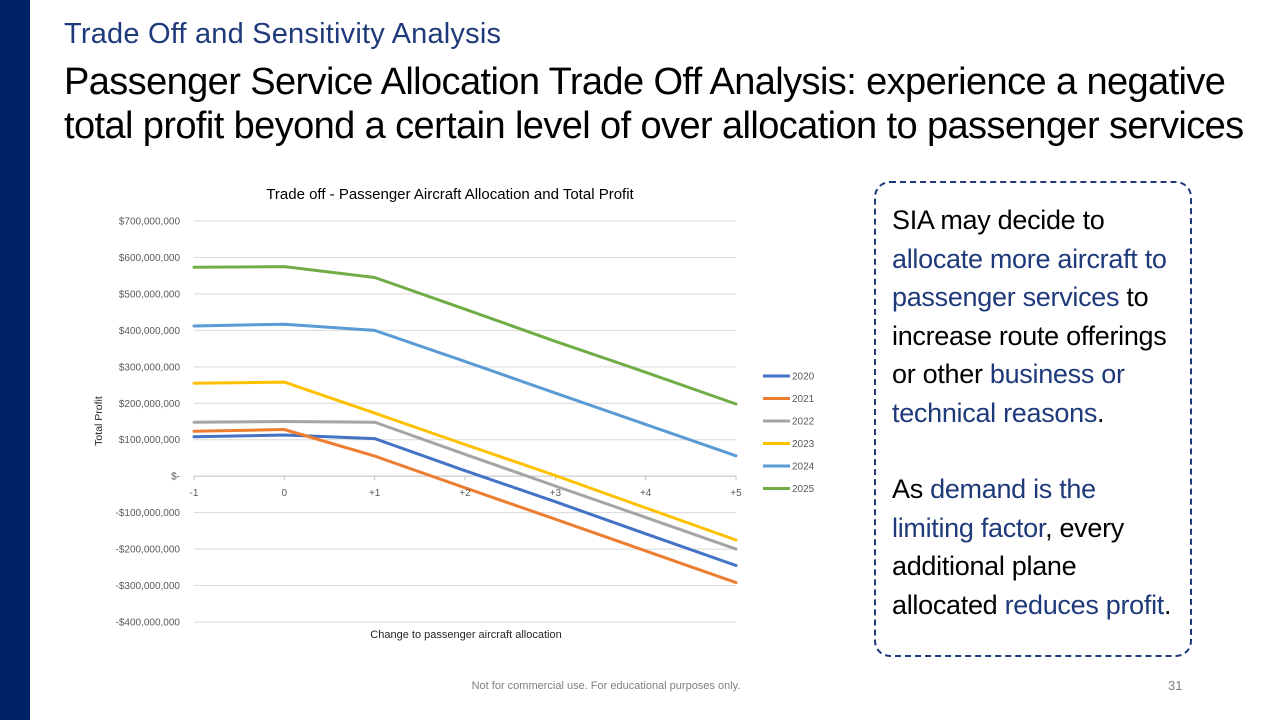 Image resolution: width=1280 pixels, height=720 pixels. I want to click on legend-label: 2023, so click(803, 444).